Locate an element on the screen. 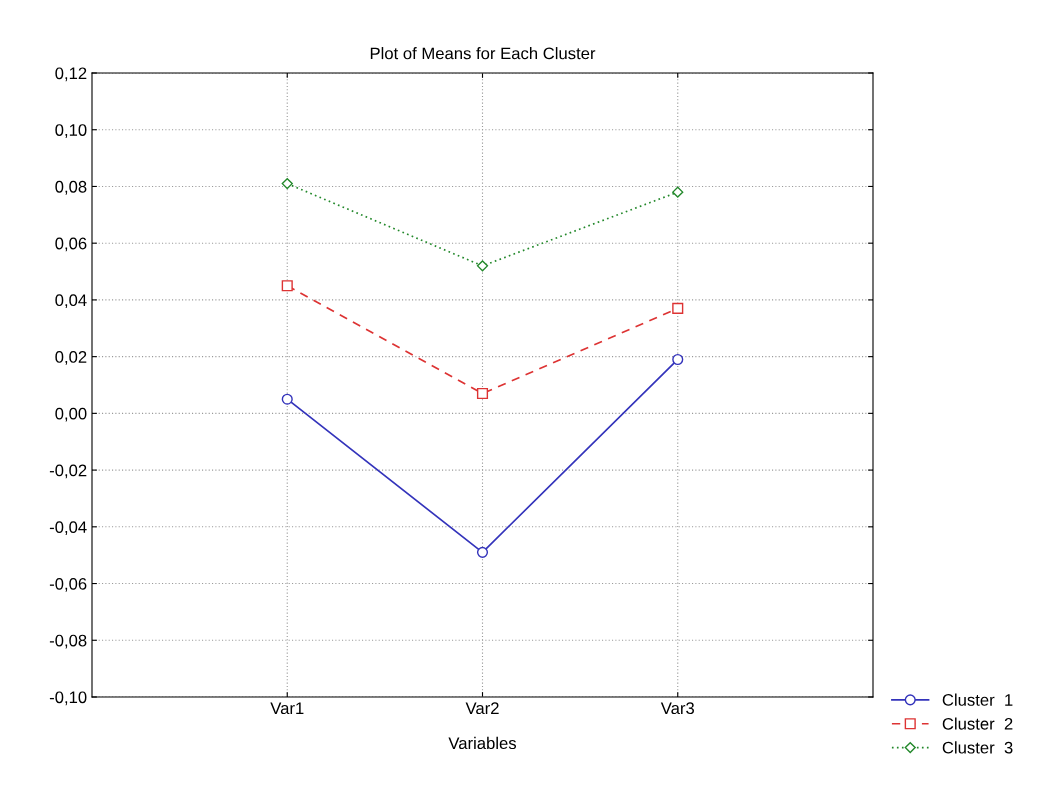  chart-title: Plot of Means for Each Cluster is located at coordinates (483, 53).